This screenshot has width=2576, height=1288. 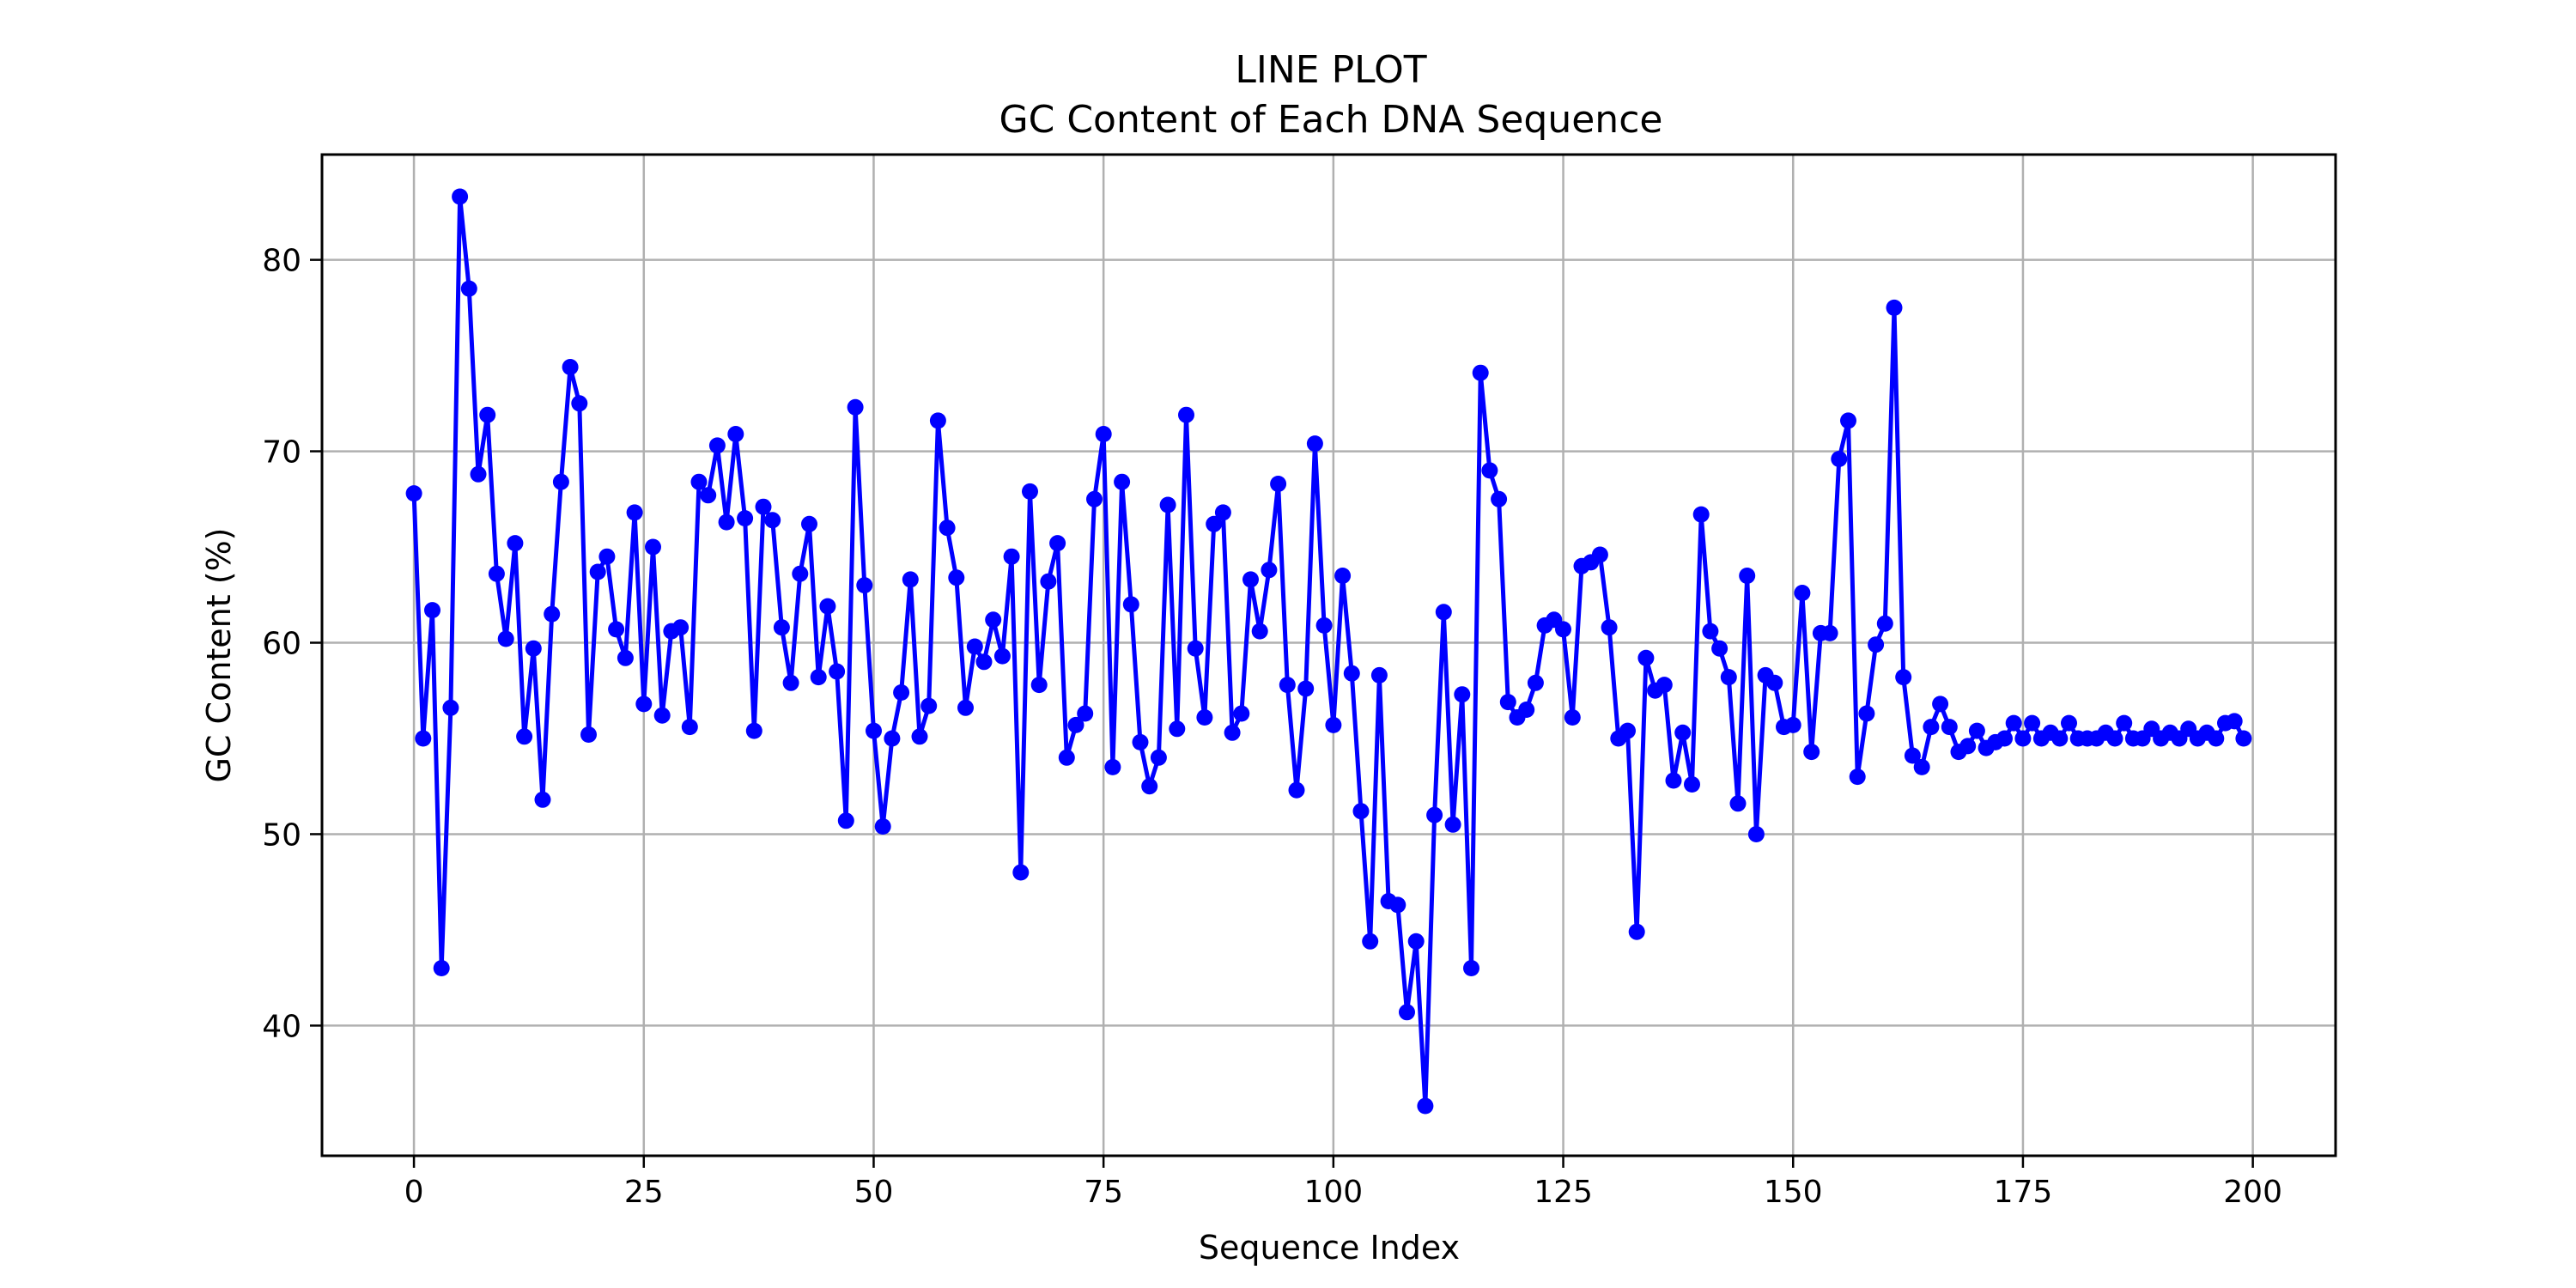 I want to click on y-tick-label: 50, so click(x=281, y=835).